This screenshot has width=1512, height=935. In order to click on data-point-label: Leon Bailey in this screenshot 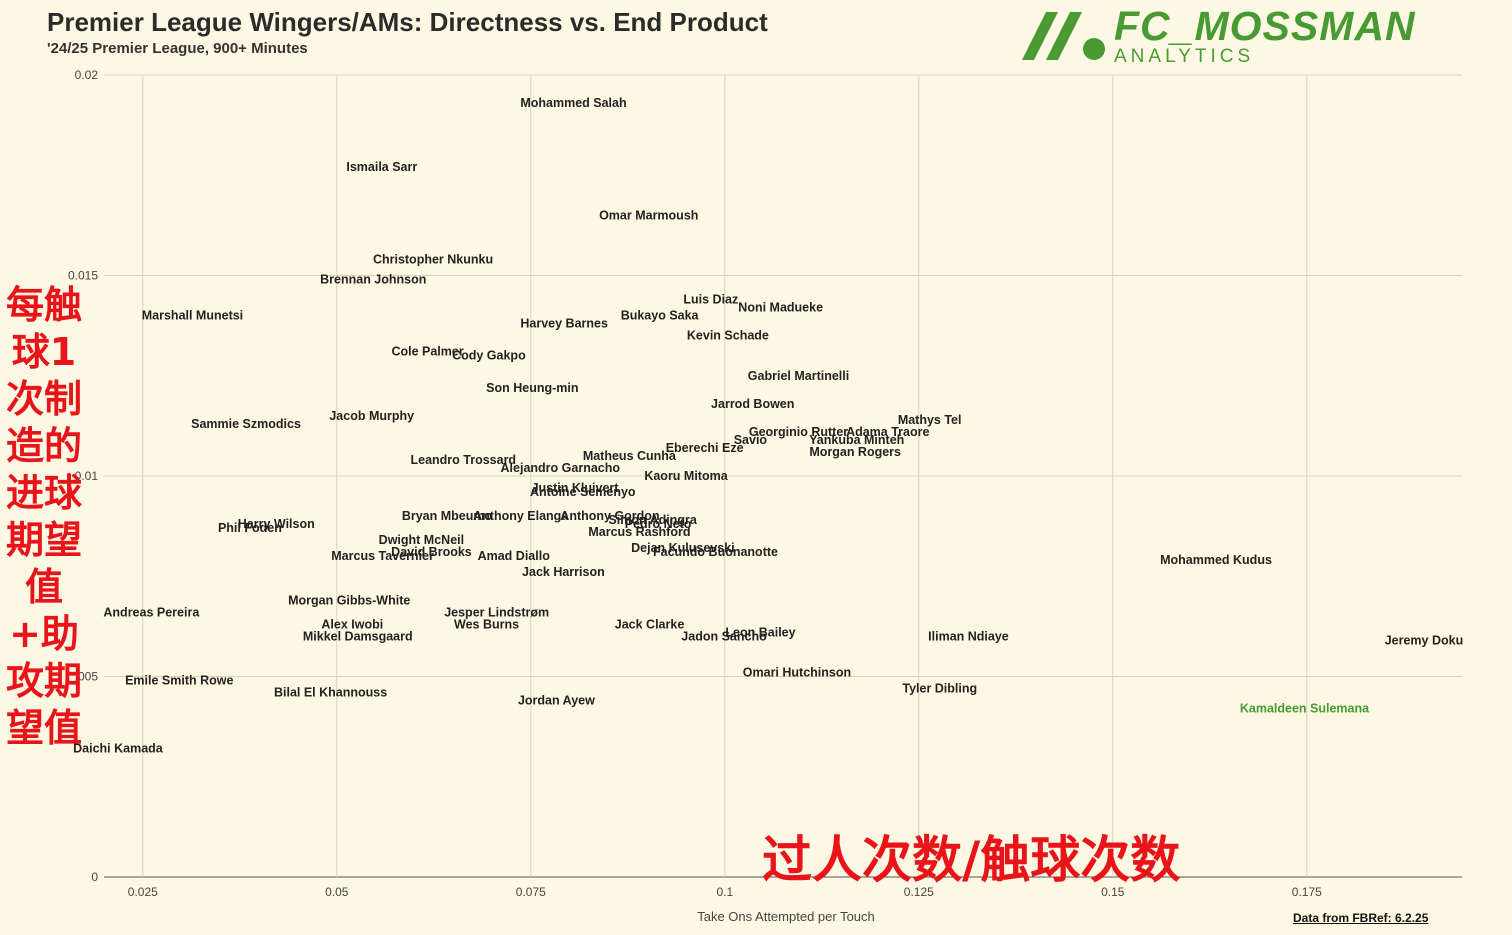, I will do `click(760, 632)`.